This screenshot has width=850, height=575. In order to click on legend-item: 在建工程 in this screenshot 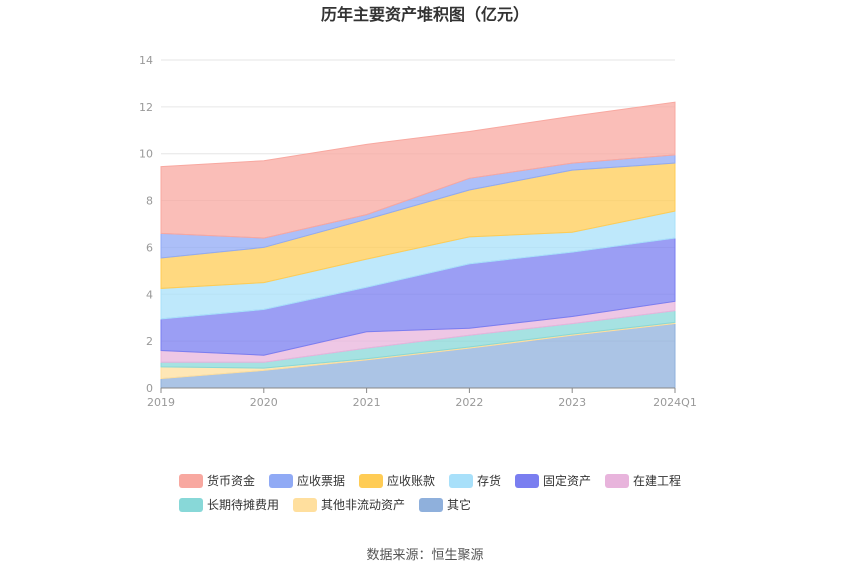, I will do `click(643, 480)`.